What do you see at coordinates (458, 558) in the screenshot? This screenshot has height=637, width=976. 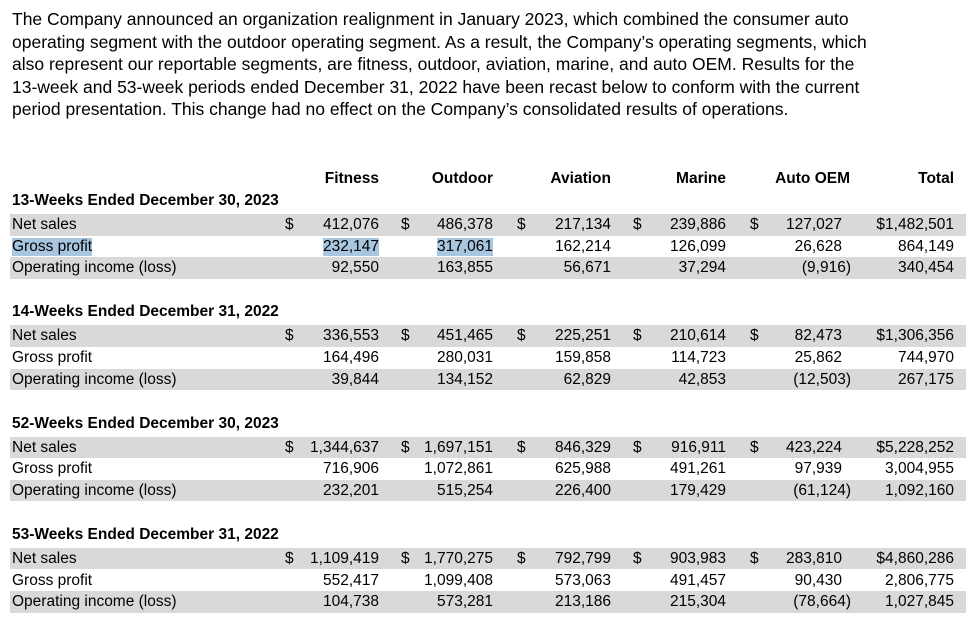 I see `value-cell-outdoor: 1,770,275` at bounding box center [458, 558].